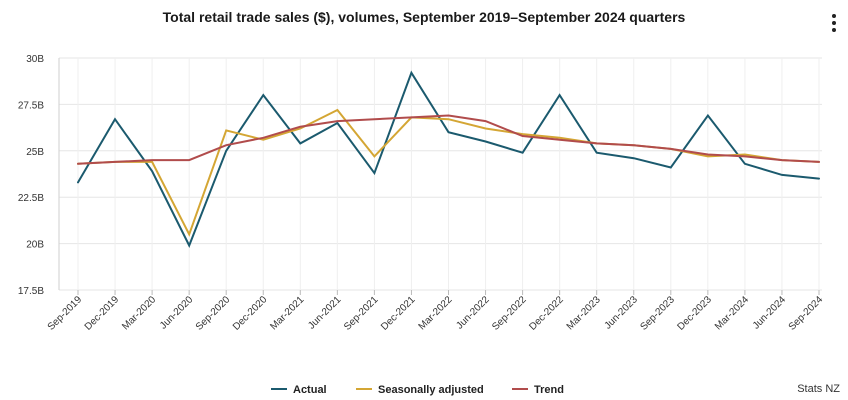  I want to click on y-tick-label: 27.5B, so click(31, 105).